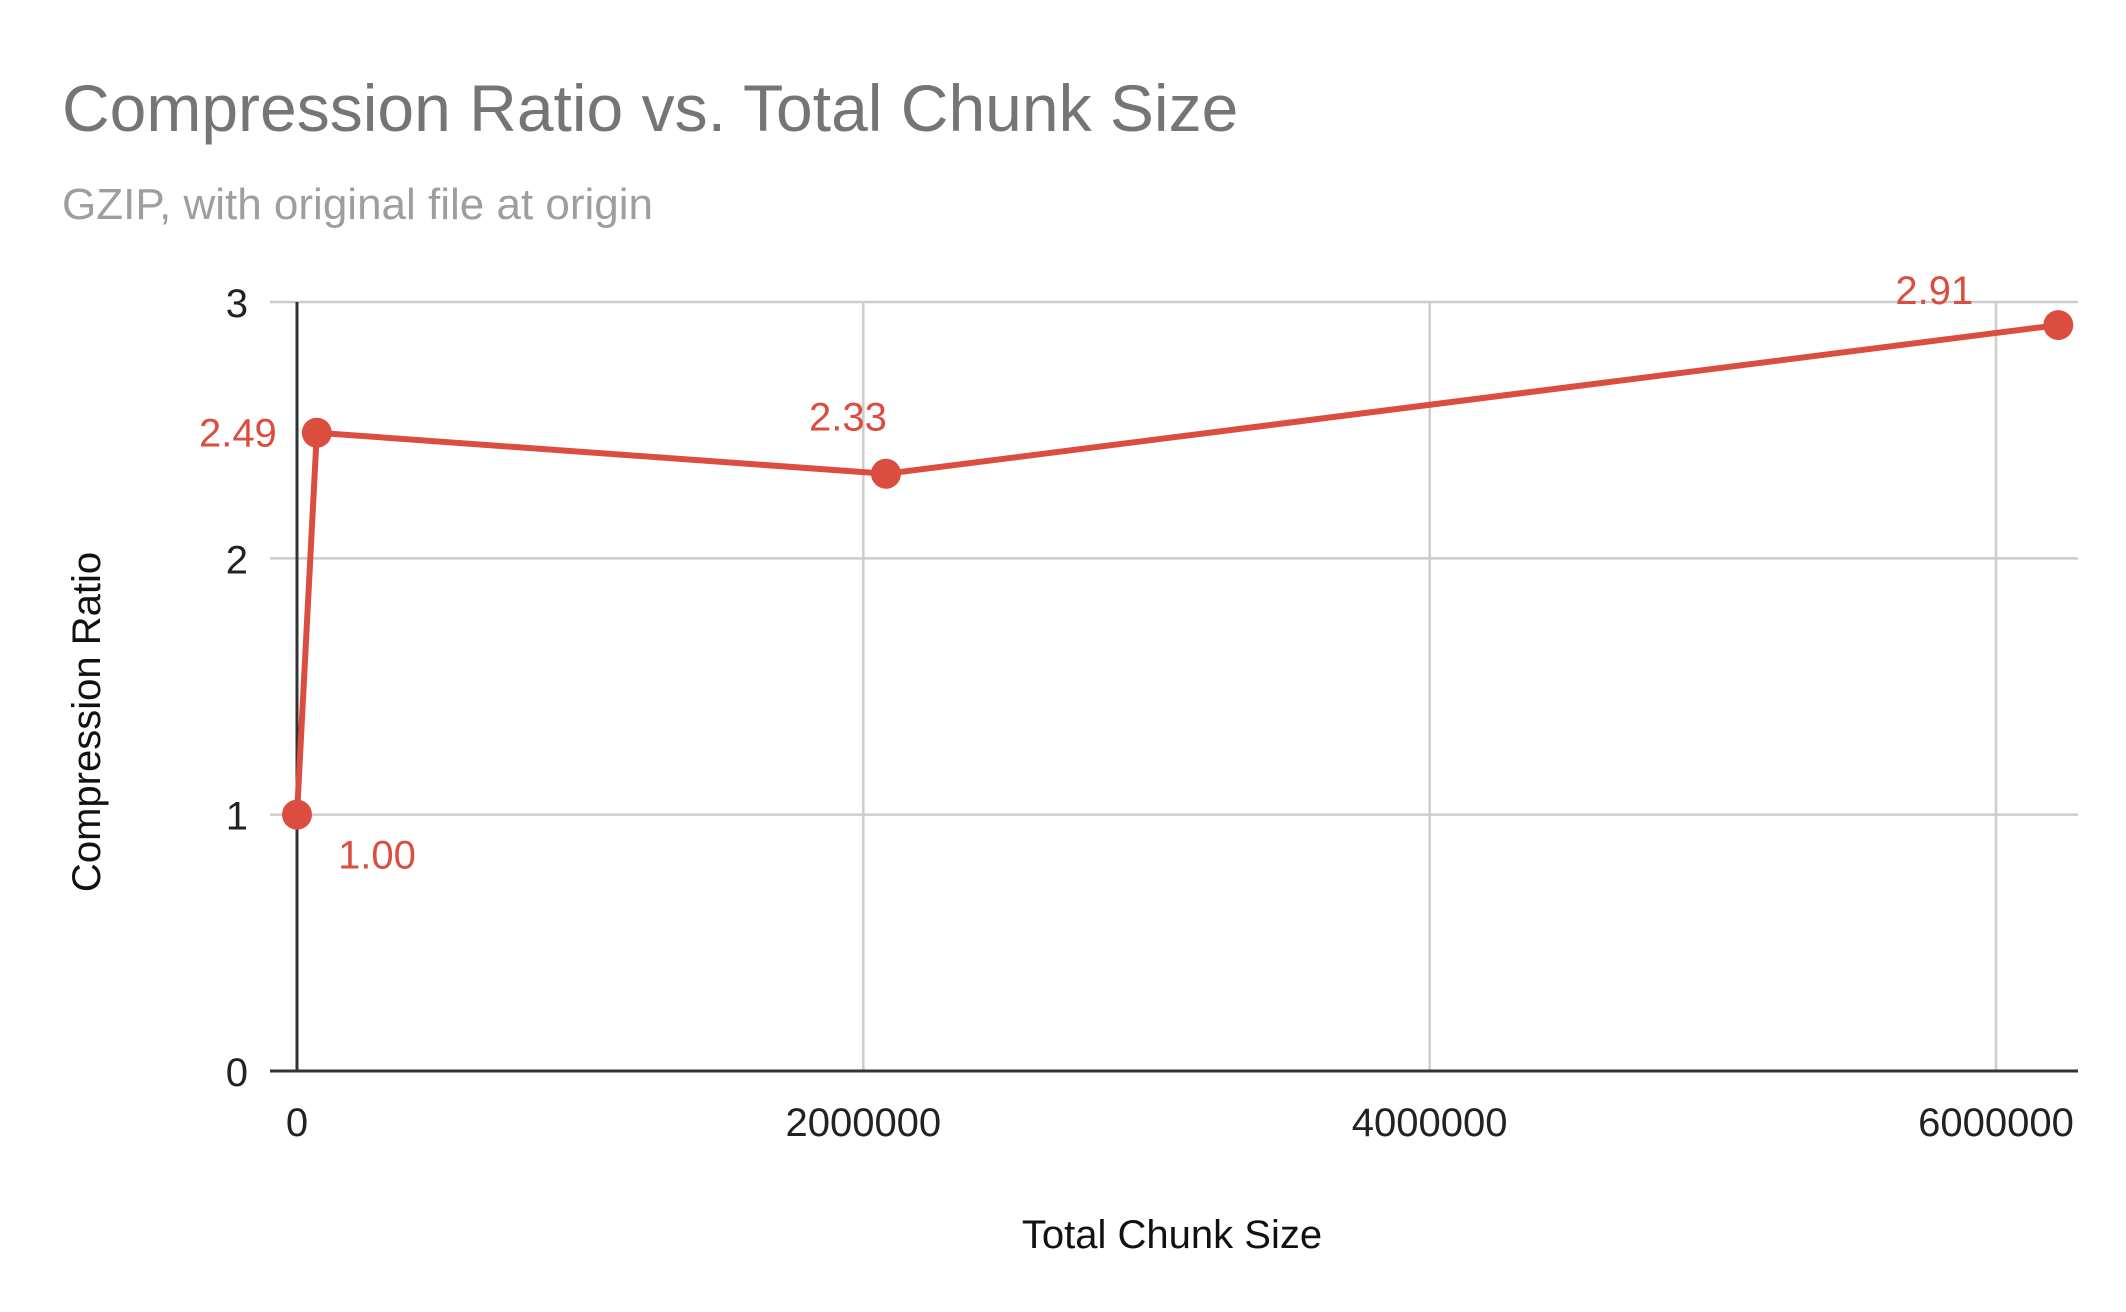 The image size is (2126, 1312). I want to click on chart-title: Compression Ratio vs. Total Chunk Size, so click(650, 108).